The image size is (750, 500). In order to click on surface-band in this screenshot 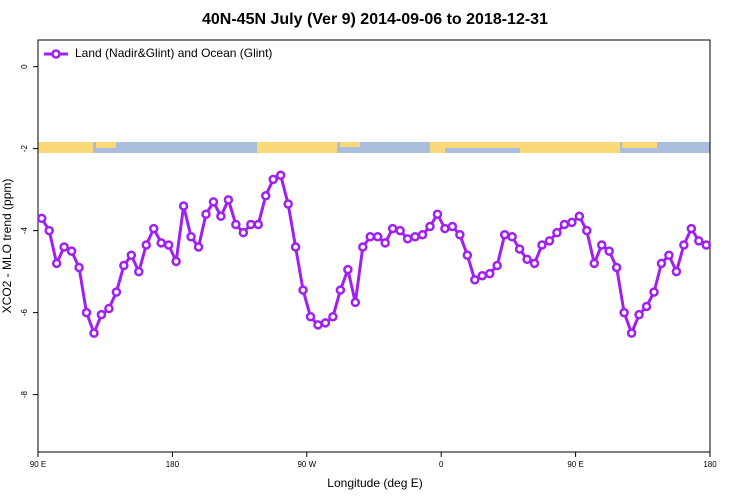, I will do `click(374, 147)`.